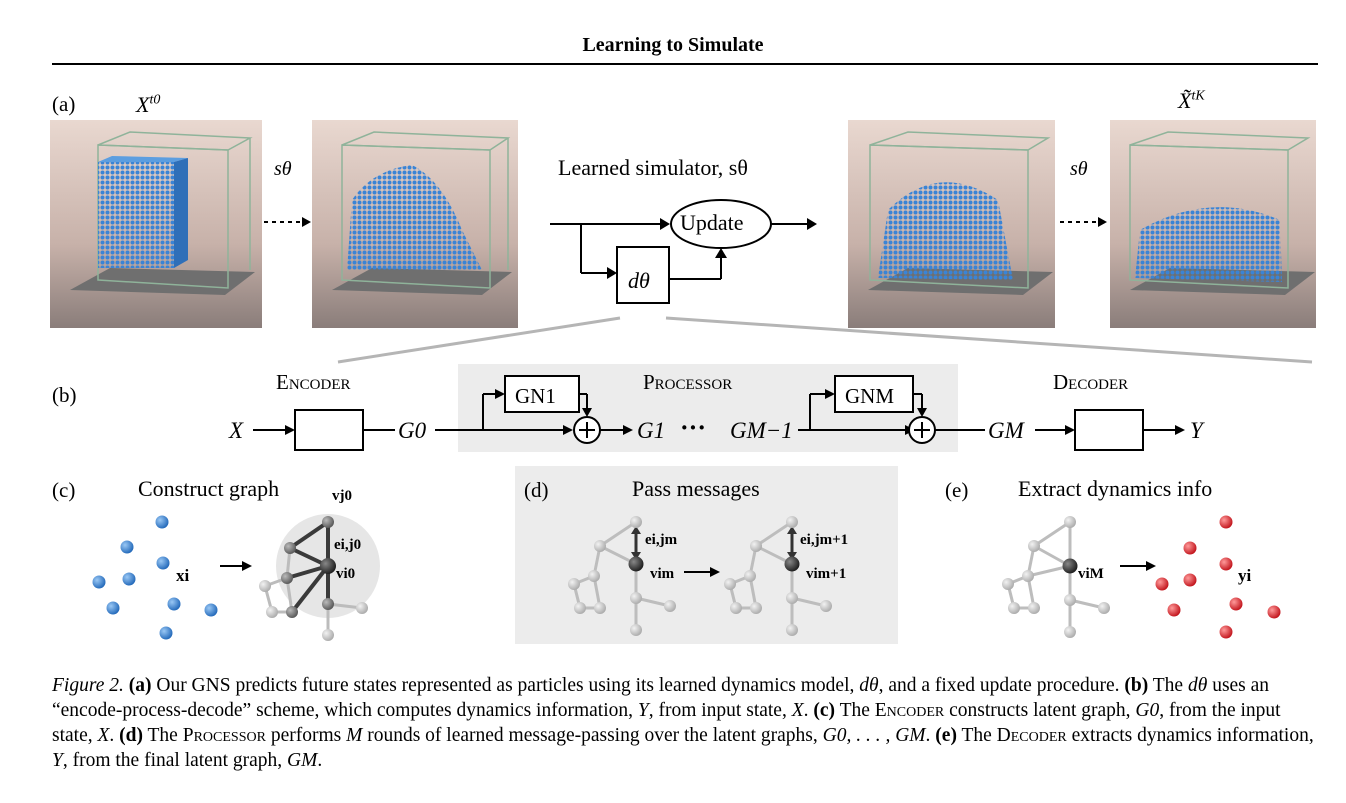 This screenshot has width=1346, height=803. What do you see at coordinates (224, 735) in the screenshot?
I see `caption-processor: Processor` at bounding box center [224, 735].